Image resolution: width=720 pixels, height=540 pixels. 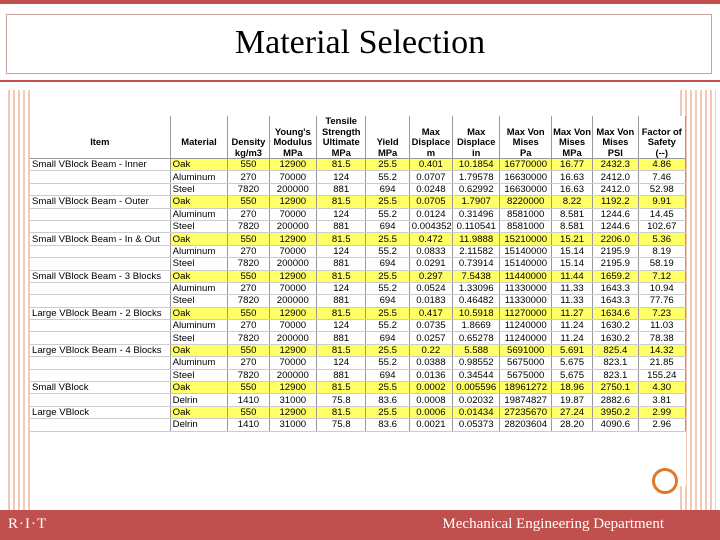 I want to click on value-cell: 7.5438, so click(x=476, y=276).